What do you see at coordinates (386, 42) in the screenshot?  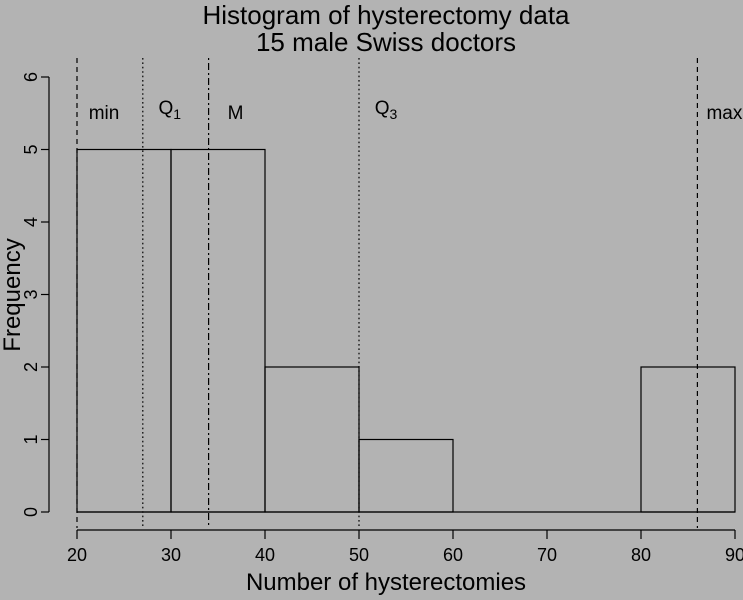 I see `chart-subtitle: 15 male Swiss doctors` at bounding box center [386, 42].